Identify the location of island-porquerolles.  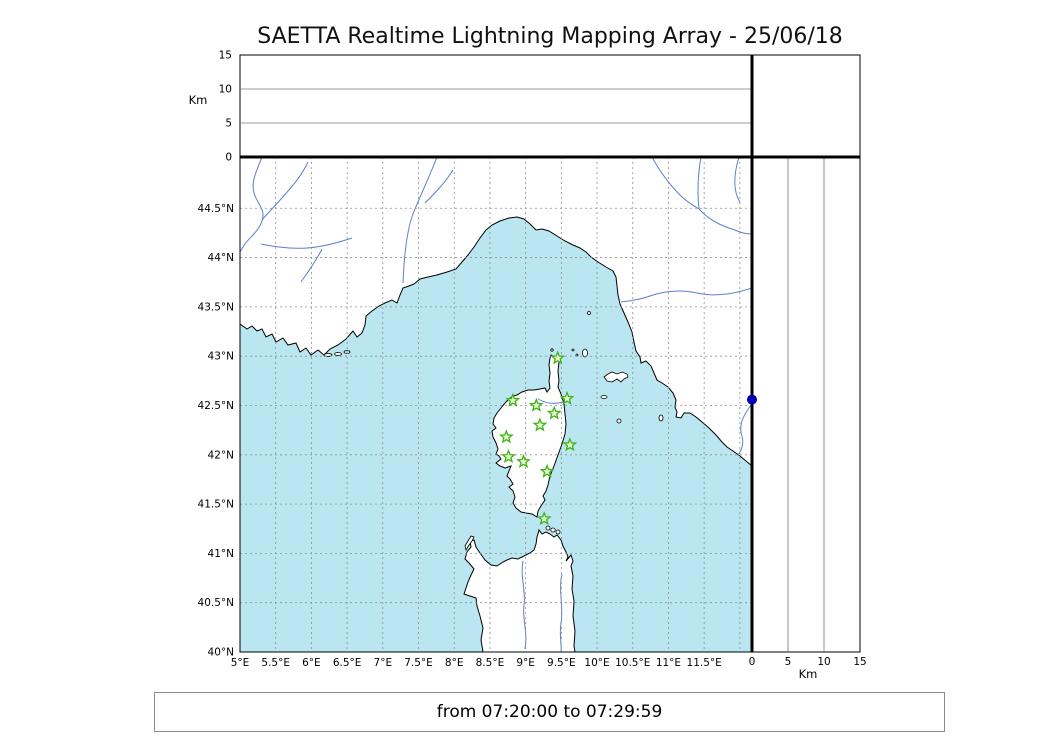
(328, 355).